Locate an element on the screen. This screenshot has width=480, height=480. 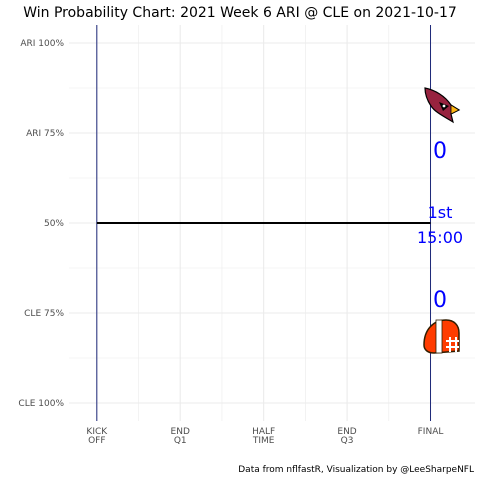
y-tick-labels: ARI 100% ARI 75% 50% CLE 75% CLE 100% is located at coordinates (41, 224).